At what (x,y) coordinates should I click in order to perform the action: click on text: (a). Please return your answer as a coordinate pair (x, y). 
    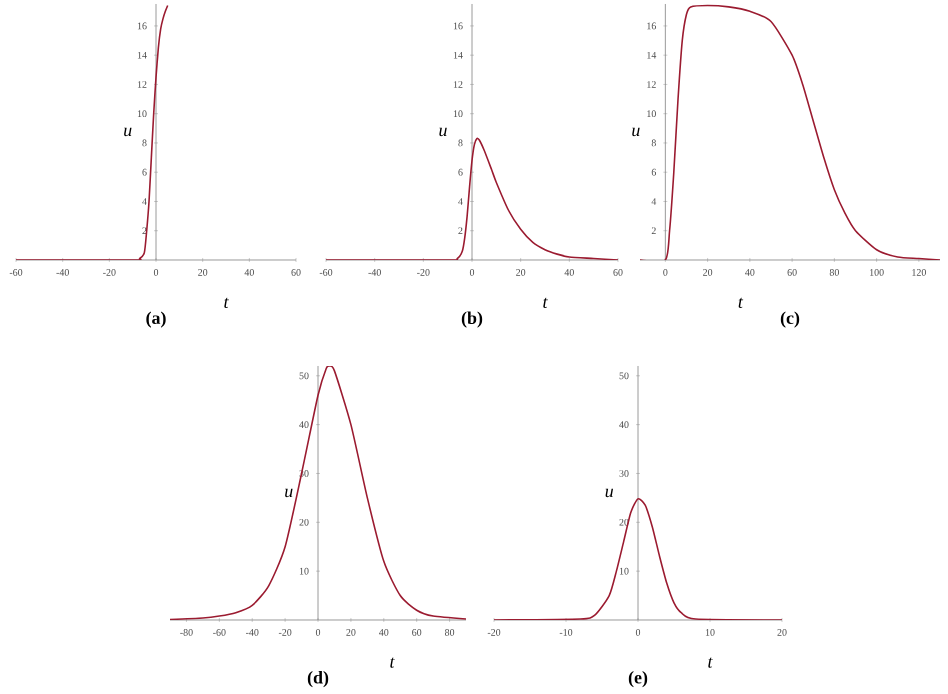
    Looking at the image, I should click on (156, 319).